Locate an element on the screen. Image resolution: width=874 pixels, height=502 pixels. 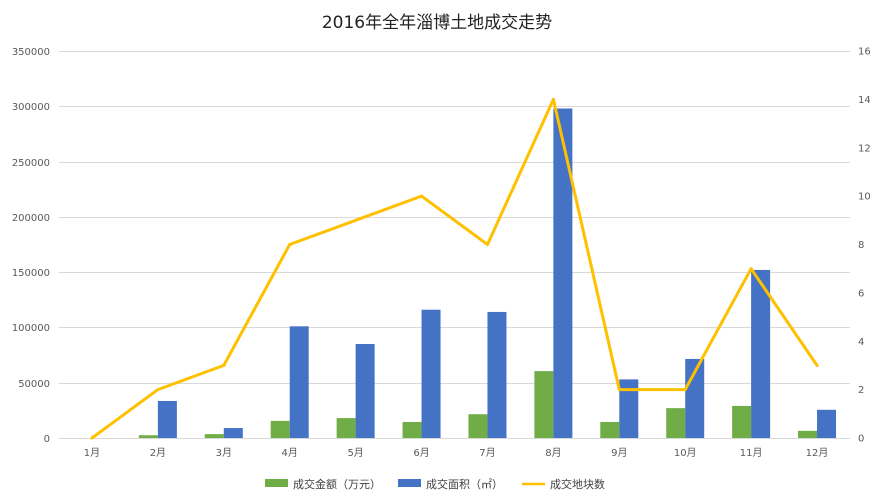
x-tick-label: 4月 is located at coordinates (290, 453).